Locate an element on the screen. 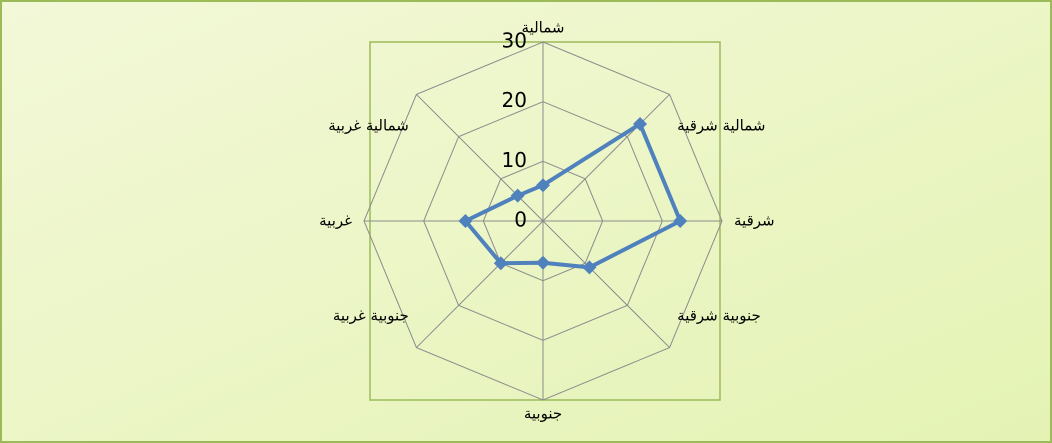  category-label: غربية is located at coordinates (335, 221).